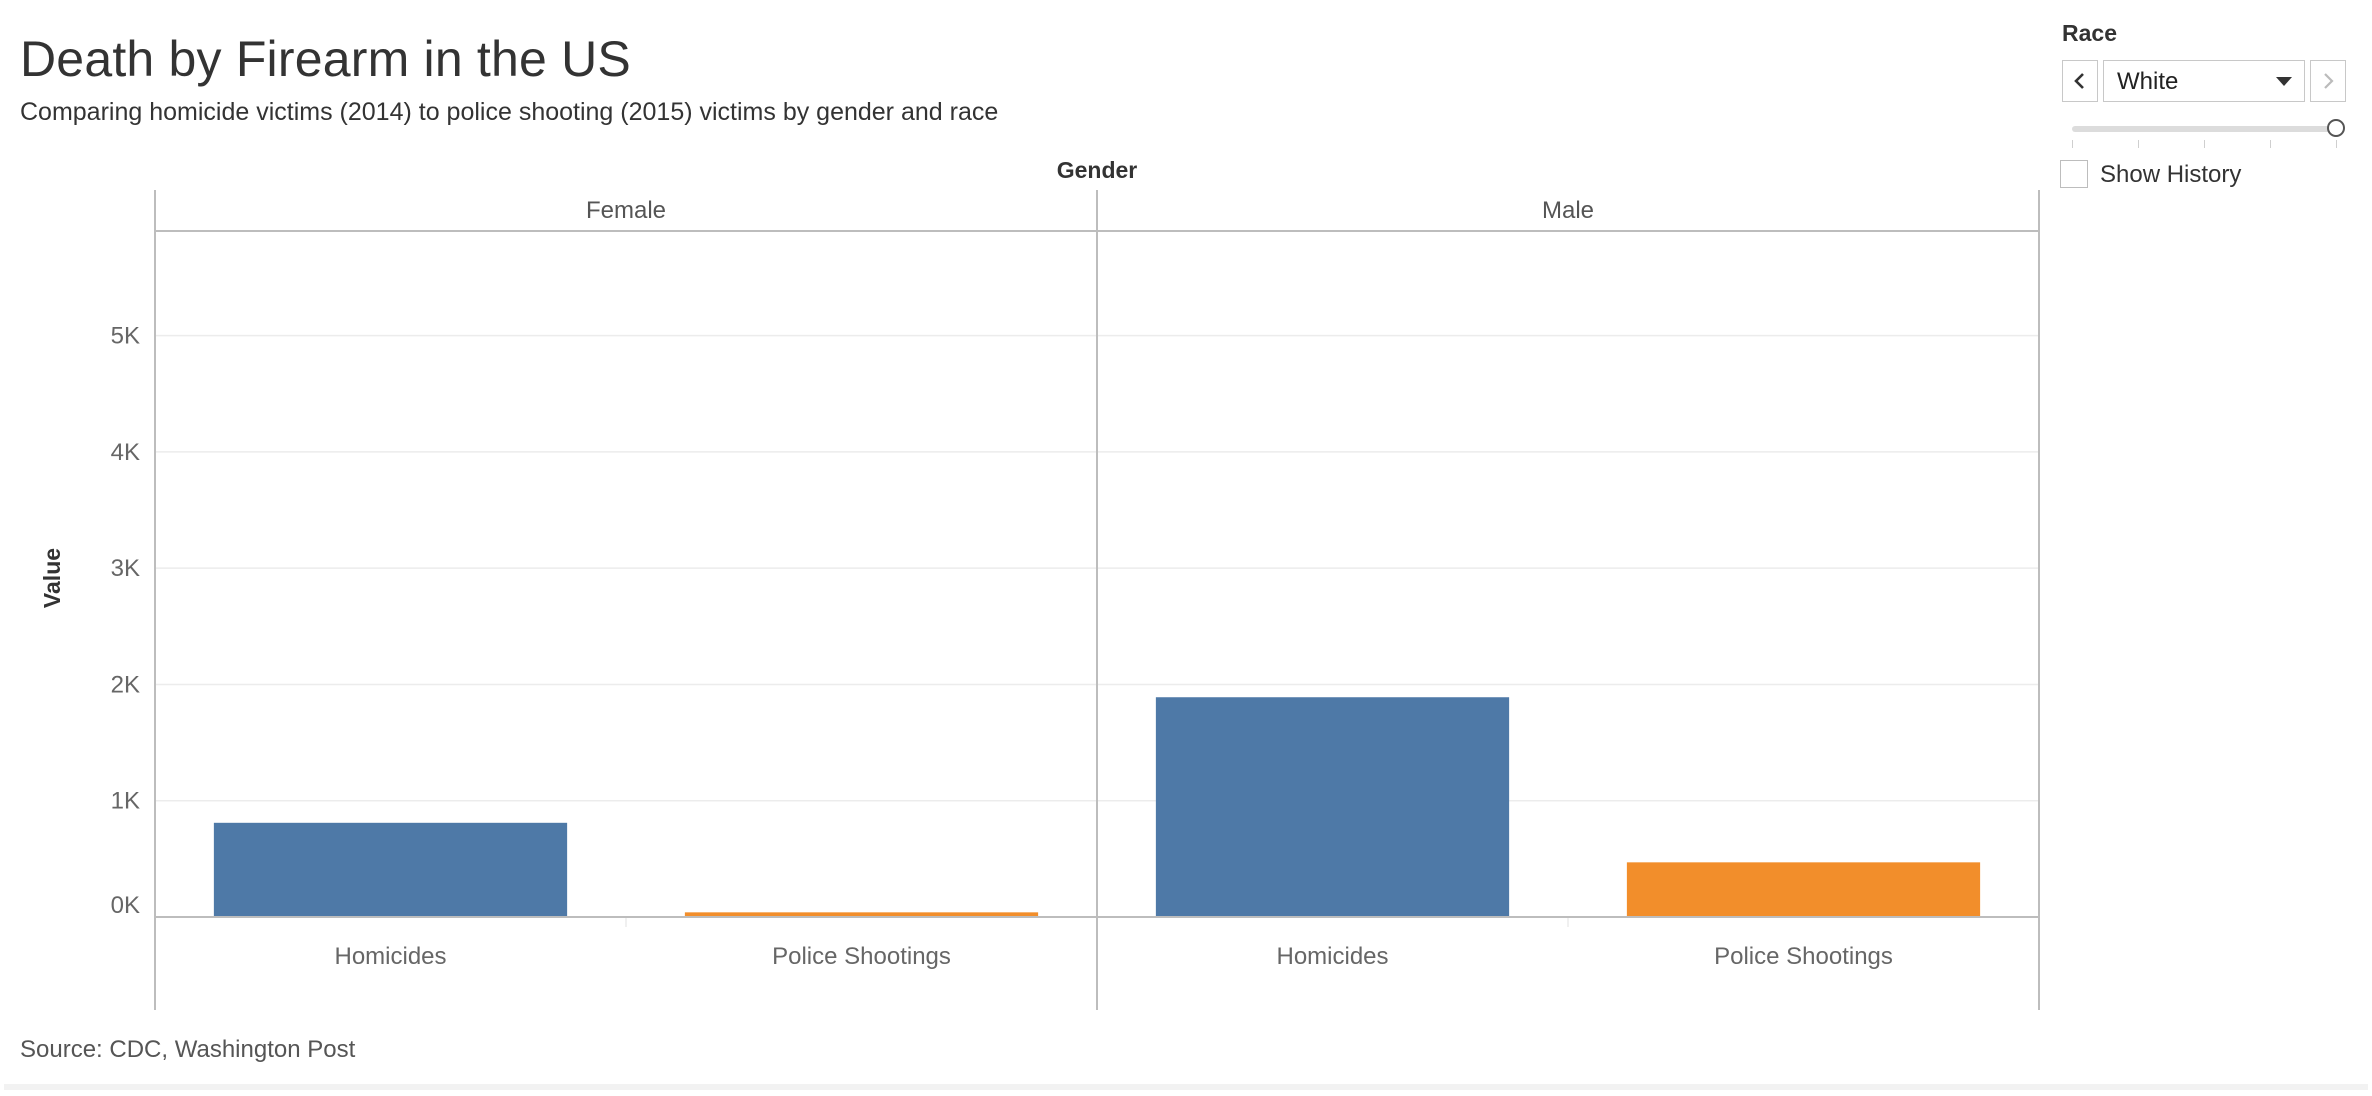 The width and height of the screenshot is (2372, 1096). I want to click on race-filter-label: Race, so click(2089, 33).